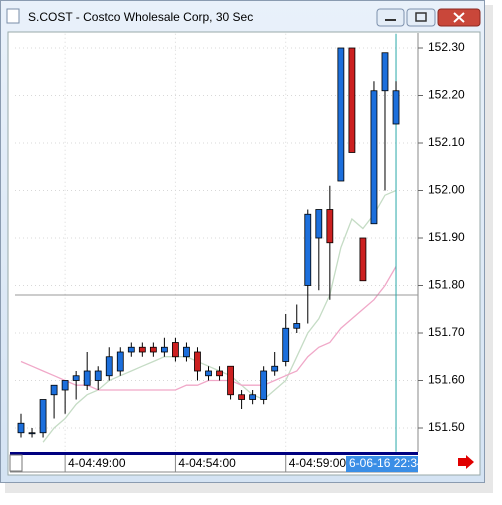 This screenshot has height=505, width=502. Describe the element at coordinates (382, 464) in the screenshot. I see `crosshair-label-bg` at that location.